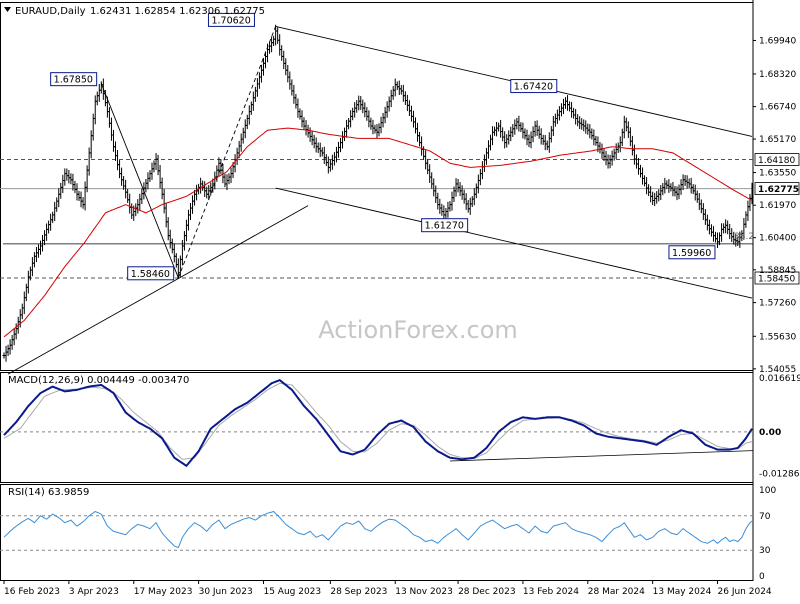  I want to click on dropdown-arrow-icon, so click(7, 9).